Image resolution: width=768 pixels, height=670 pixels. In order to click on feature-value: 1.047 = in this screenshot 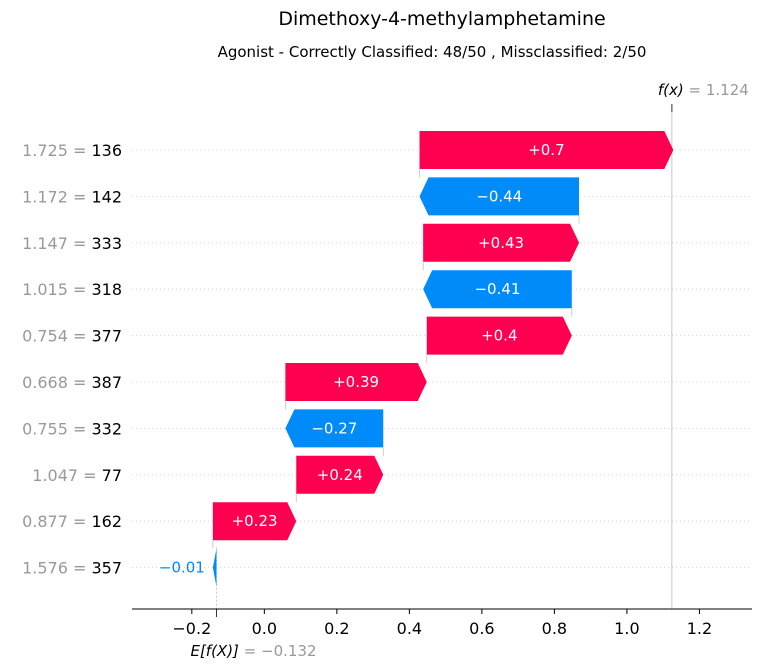, I will do `click(66, 475)`.